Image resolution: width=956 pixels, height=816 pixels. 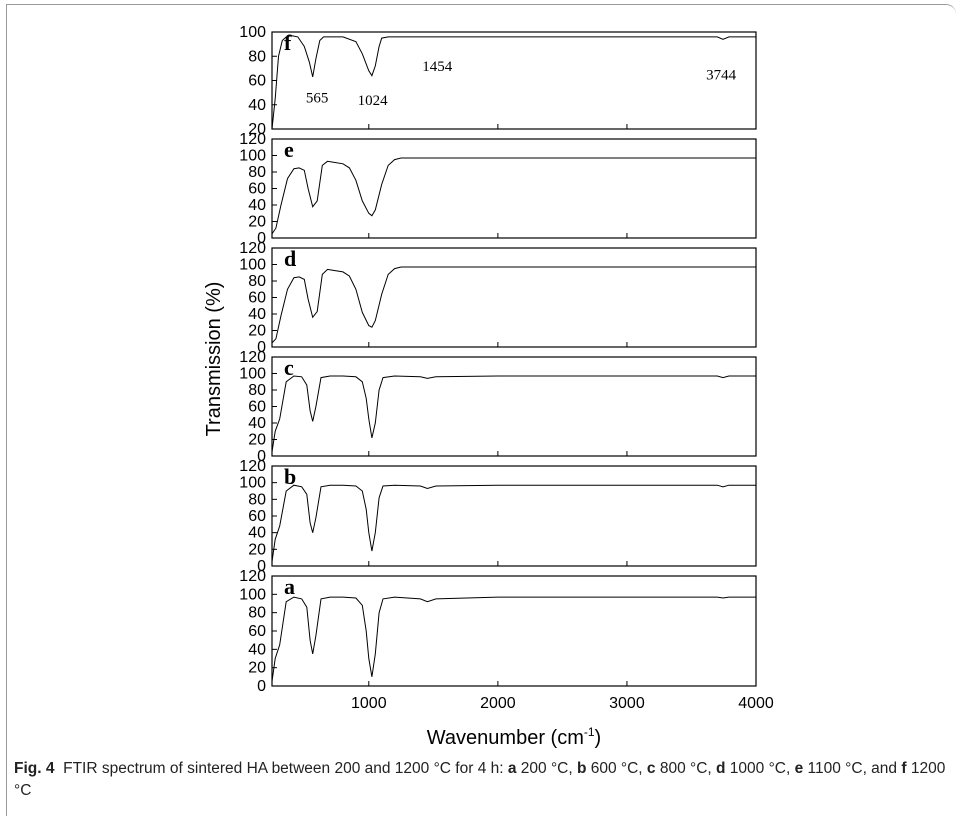 I want to click on caption-text-d: 1000 °C,, so click(x=760, y=768).